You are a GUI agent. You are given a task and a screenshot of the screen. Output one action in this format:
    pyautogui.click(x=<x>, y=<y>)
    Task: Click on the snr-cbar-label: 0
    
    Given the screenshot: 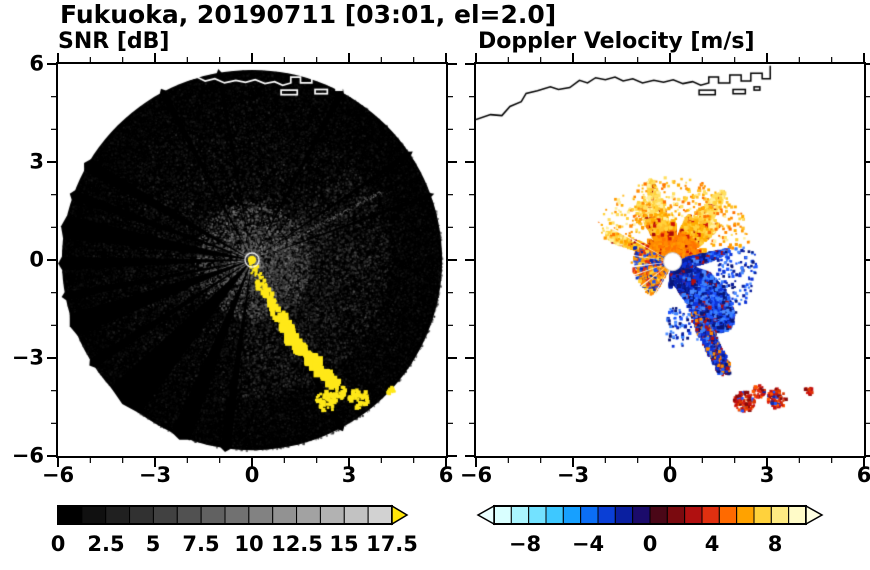 What is the action you would take?
    pyautogui.click(x=58, y=544)
    